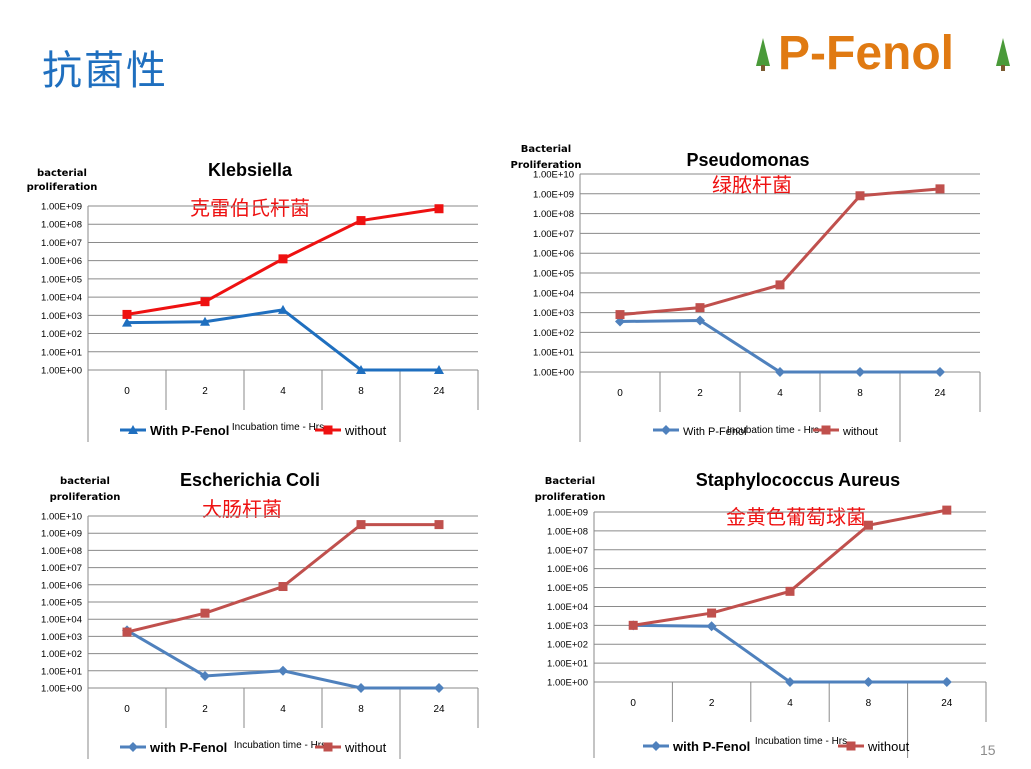  What do you see at coordinates (763, 54) in the screenshot?
I see `tree-icon-left` at bounding box center [763, 54].